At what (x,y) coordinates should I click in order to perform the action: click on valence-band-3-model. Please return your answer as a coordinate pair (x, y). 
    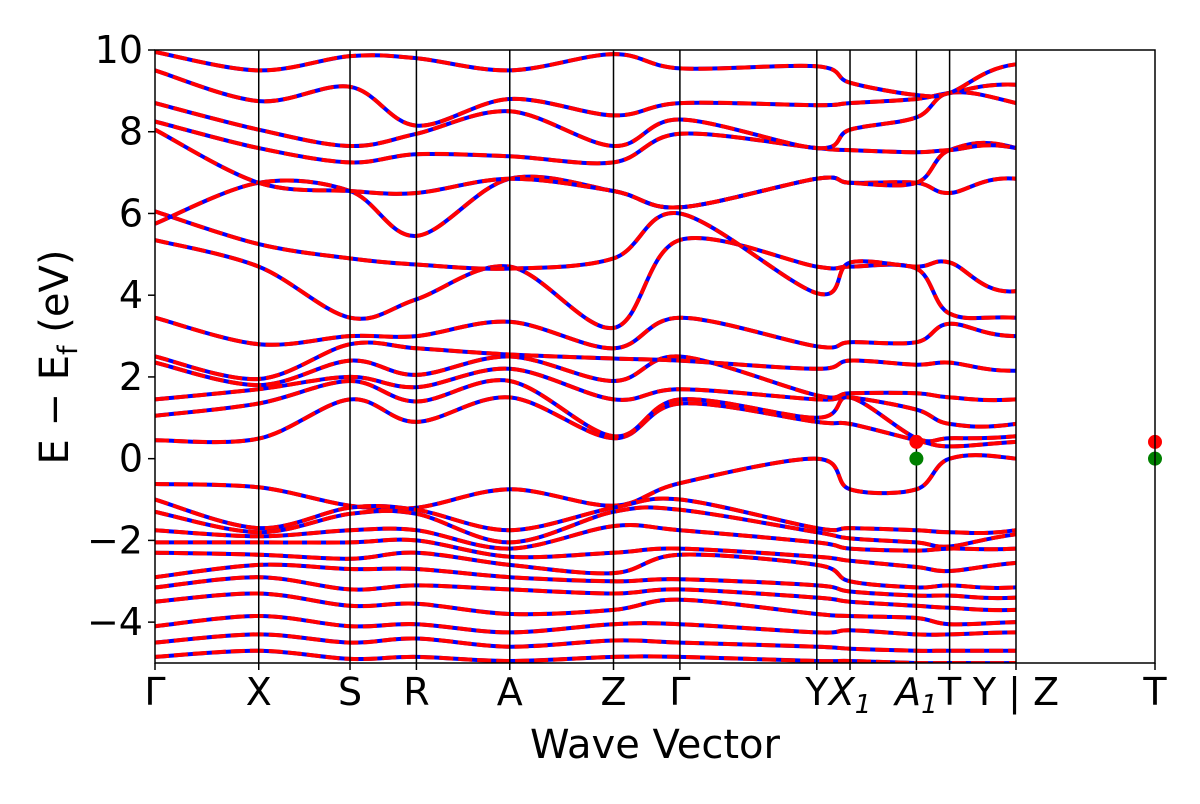
    Looking at the image, I should click on (586, 527).